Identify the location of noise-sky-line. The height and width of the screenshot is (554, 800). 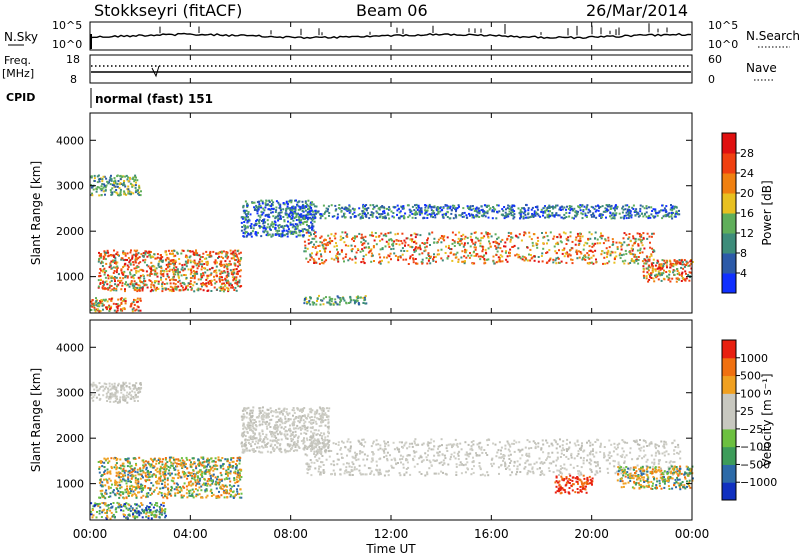
(391, 36).